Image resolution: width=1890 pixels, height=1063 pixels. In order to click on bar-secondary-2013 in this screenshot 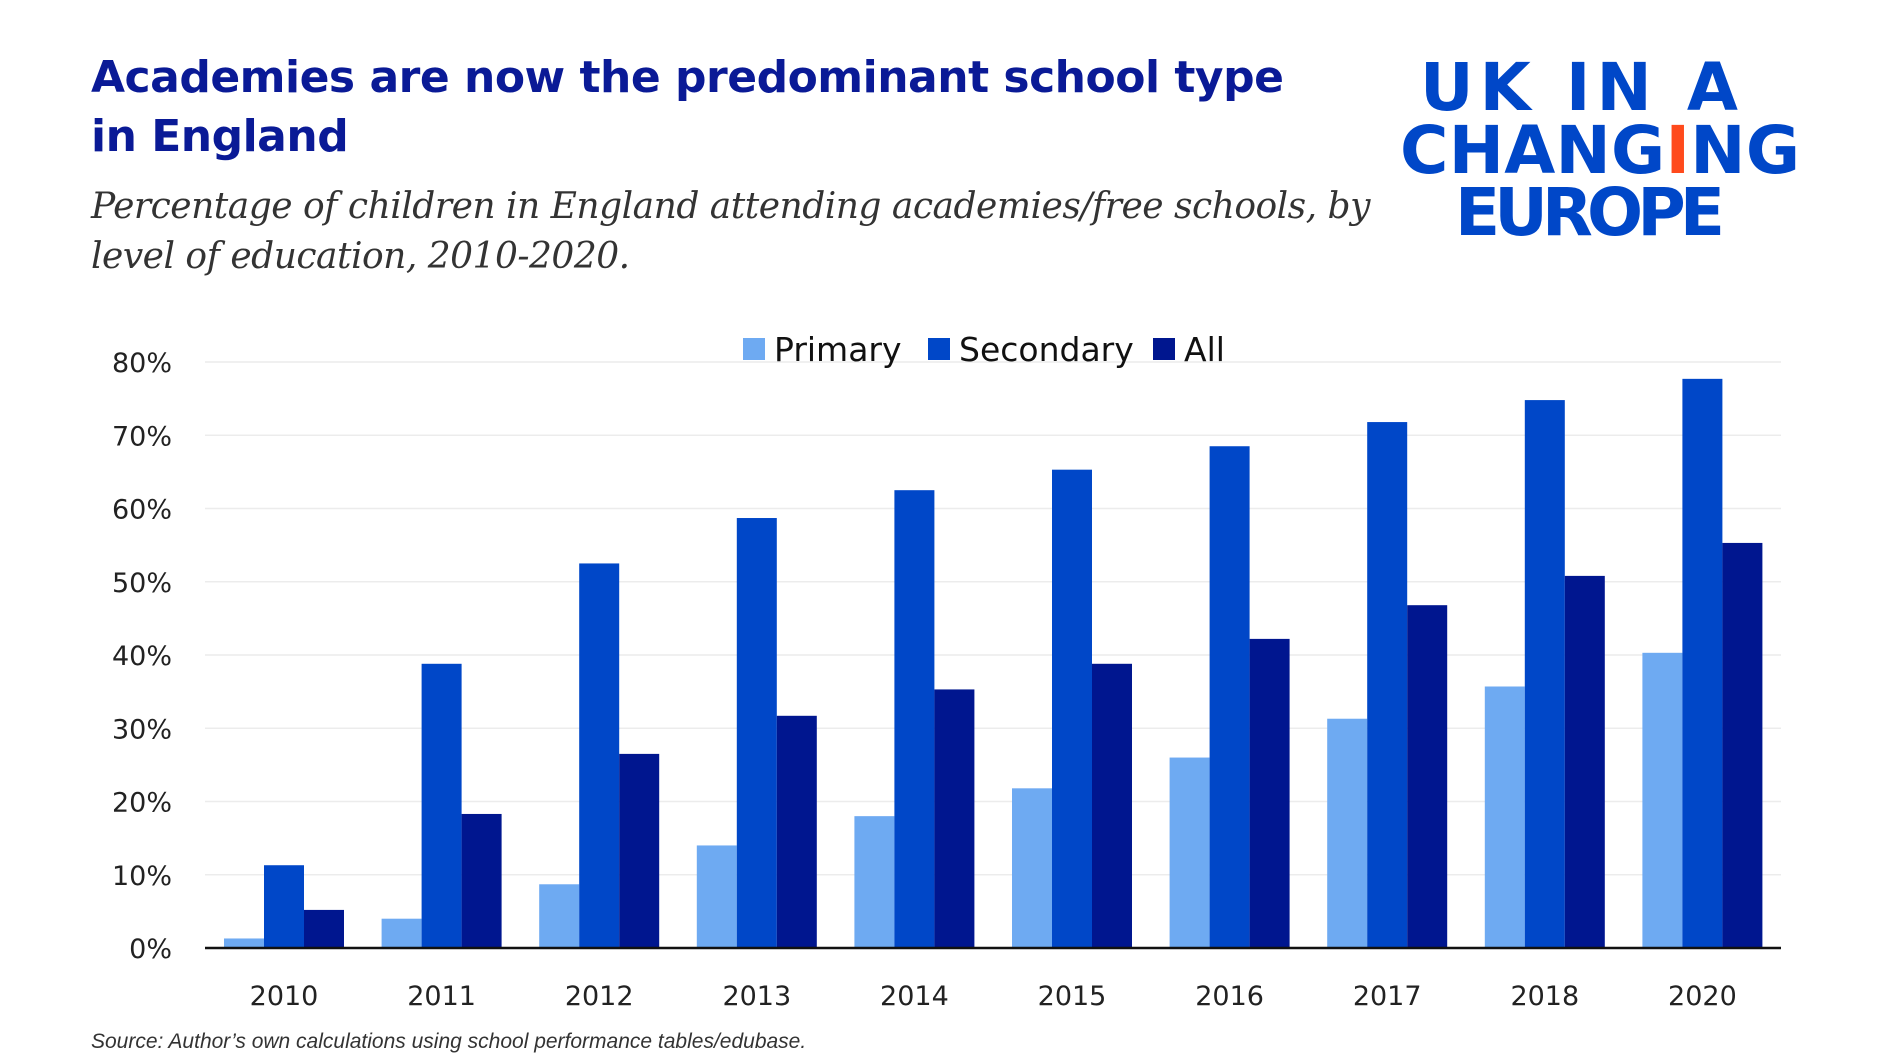, I will do `click(756, 733)`.